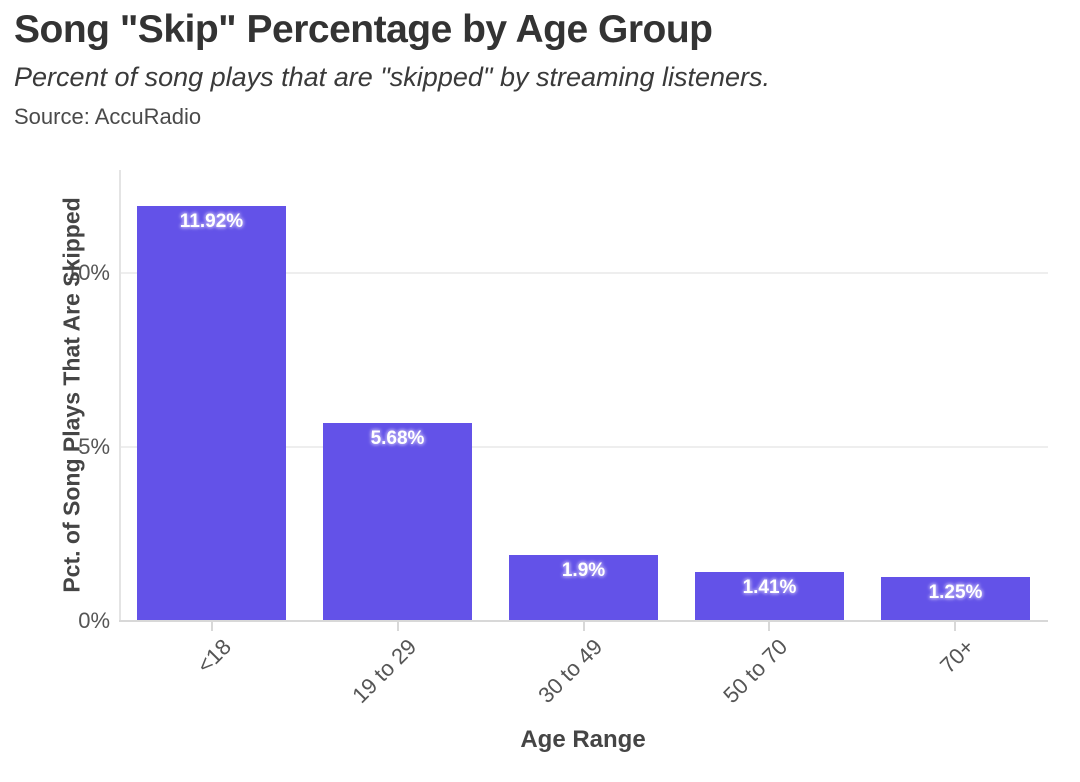 The width and height of the screenshot is (1080, 782). What do you see at coordinates (956, 656) in the screenshot?
I see `x-tick-label: 70+` at bounding box center [956, 656].